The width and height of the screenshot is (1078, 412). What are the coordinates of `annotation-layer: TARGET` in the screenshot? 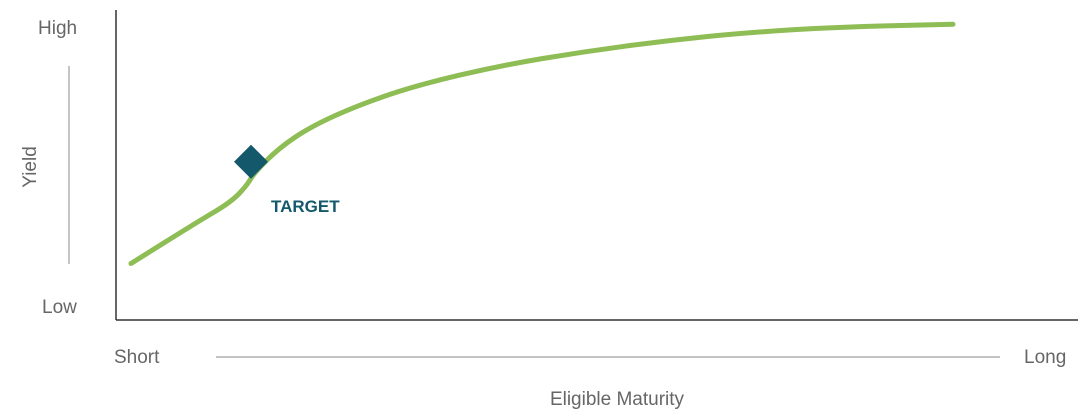 It's located at (287, 180).